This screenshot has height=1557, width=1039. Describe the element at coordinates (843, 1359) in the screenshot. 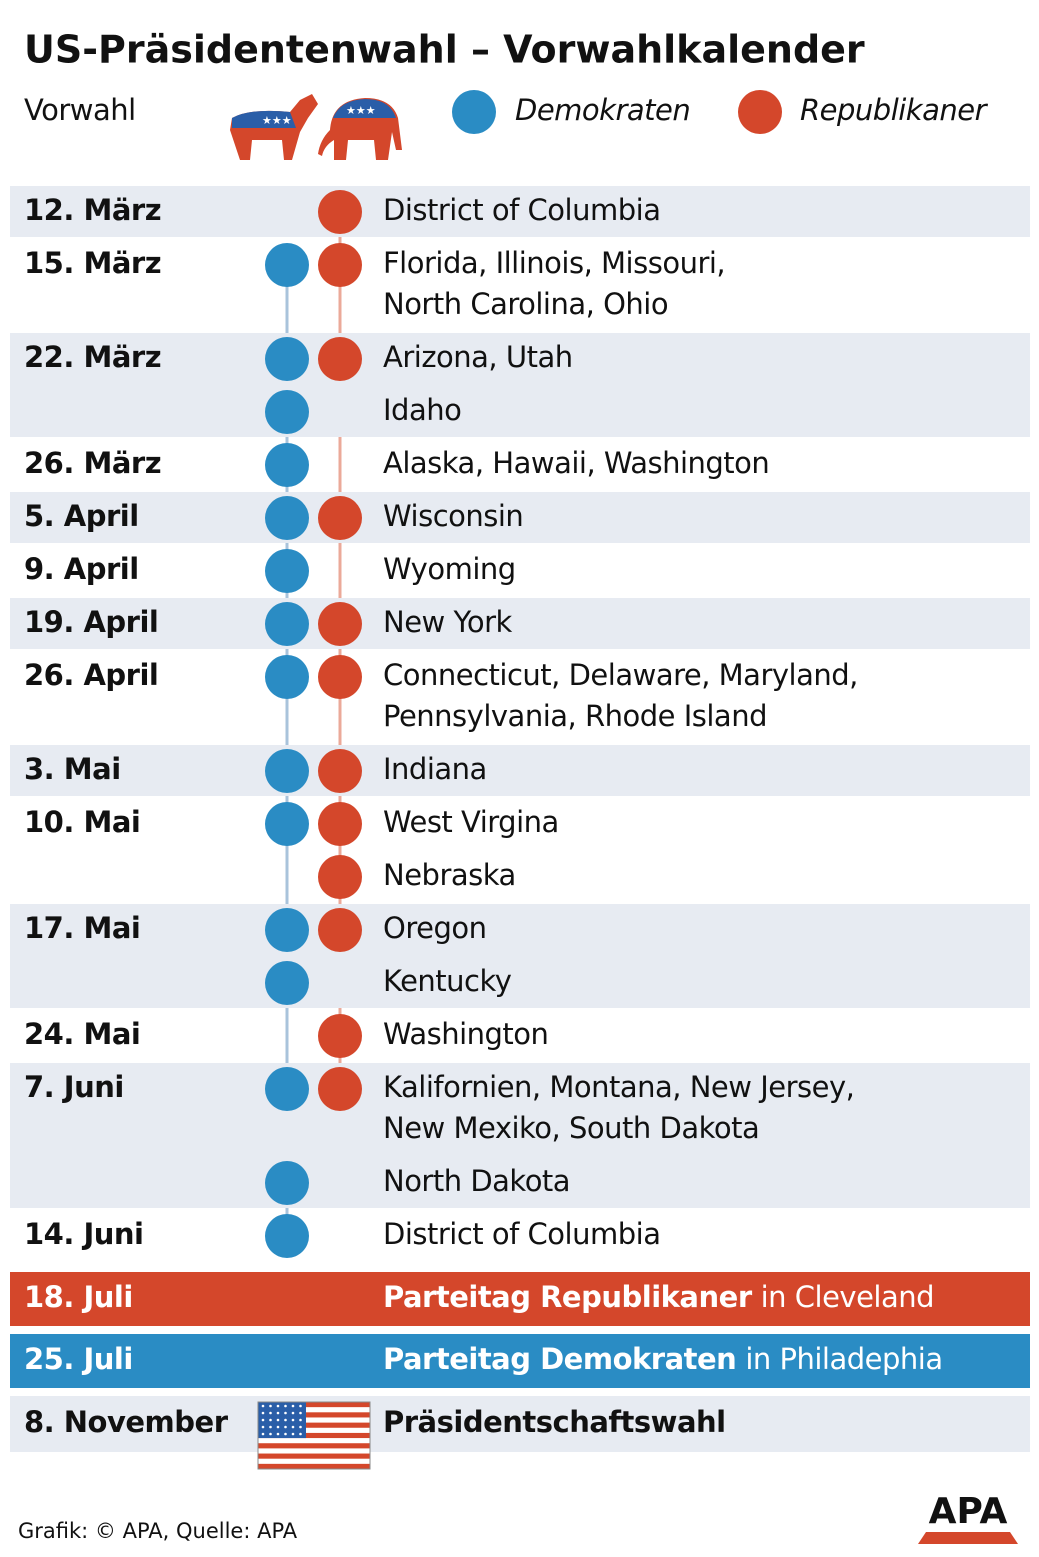

I see `convention-rest: in Philadephia` at that location.